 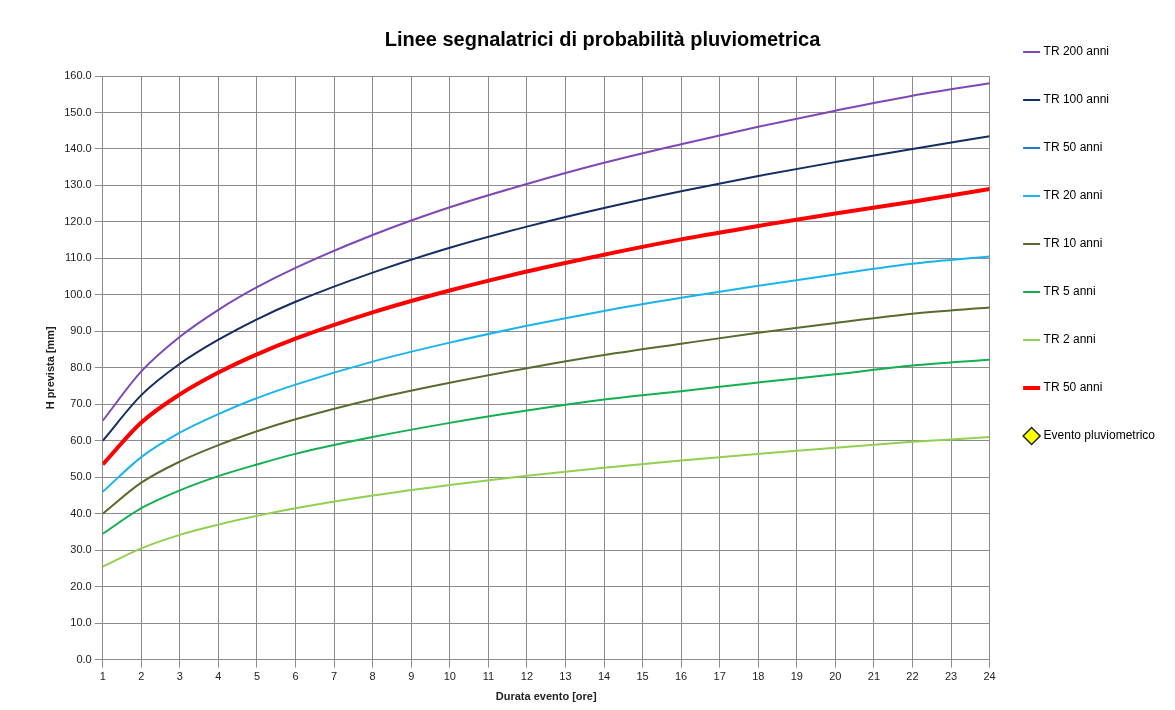 I want to click on y-tick-label: 40.0, so click(x=81, y=512).